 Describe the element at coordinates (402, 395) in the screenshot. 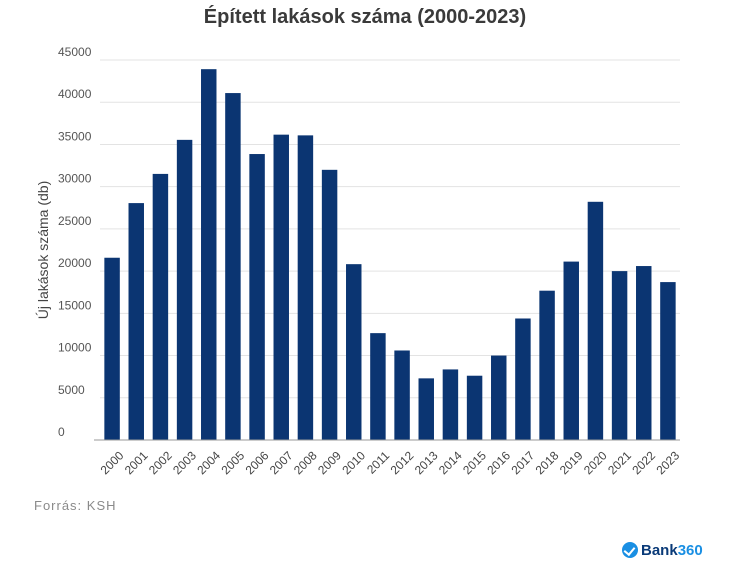

I see `bar-2012` at that location.